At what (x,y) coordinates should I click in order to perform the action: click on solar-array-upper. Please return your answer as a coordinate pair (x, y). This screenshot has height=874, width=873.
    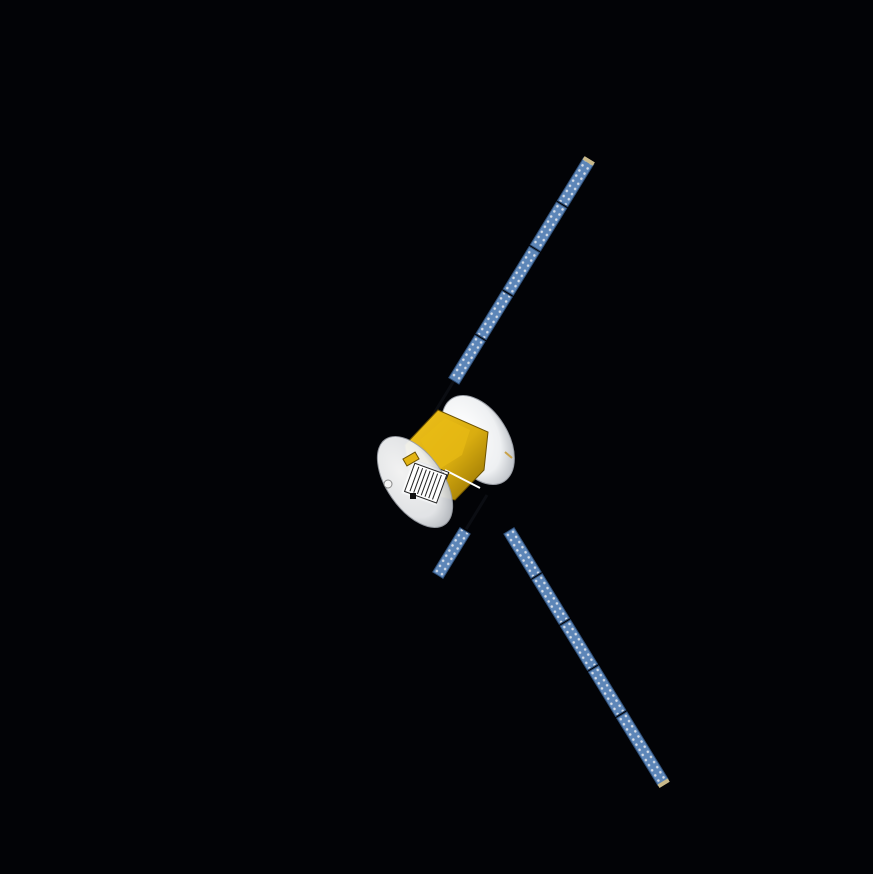
    Looking at the image, I should click on (513, 286).